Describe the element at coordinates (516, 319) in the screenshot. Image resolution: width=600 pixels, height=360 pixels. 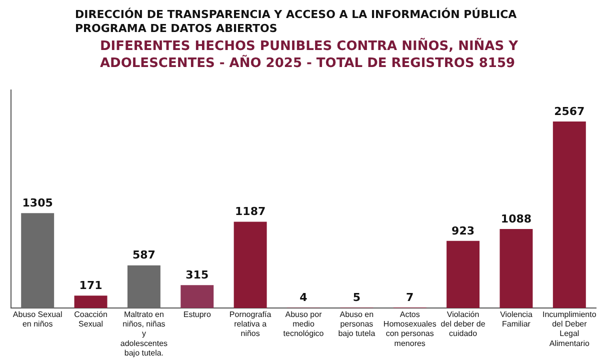
I see `x-tick-label: Violencia Familiar` at that location.